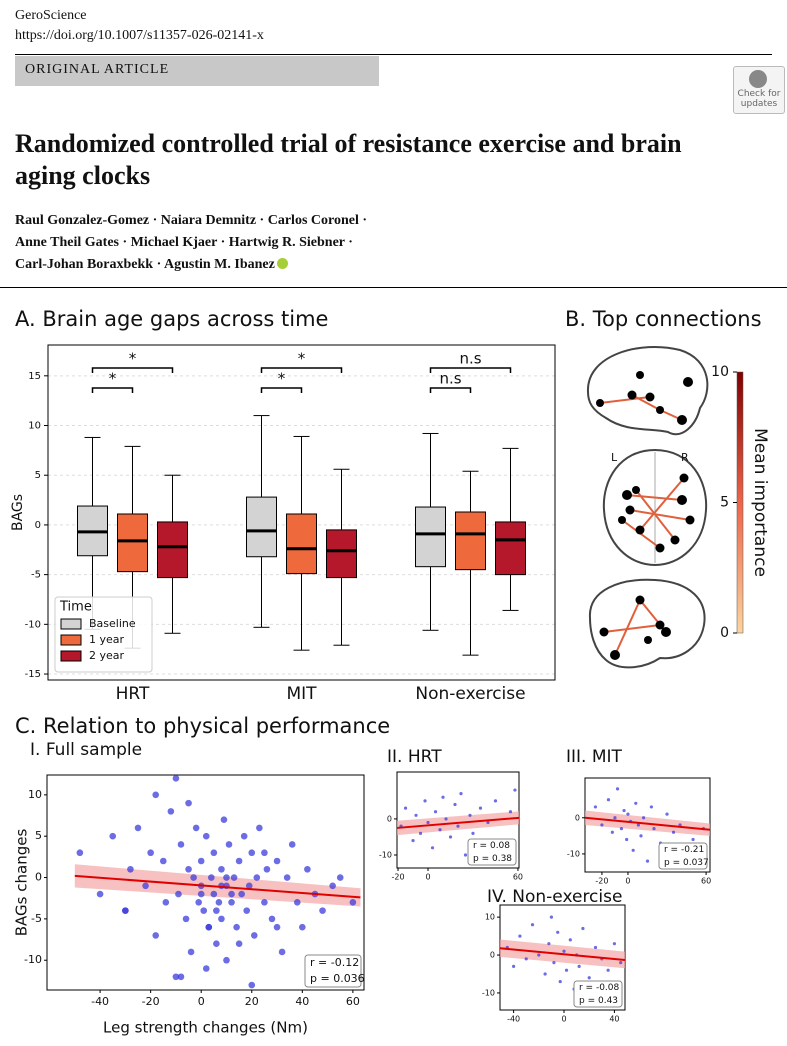  Describe the element at coordinates (34, 376) in the screenshot. I see `y-tick-label: 15` at that location.